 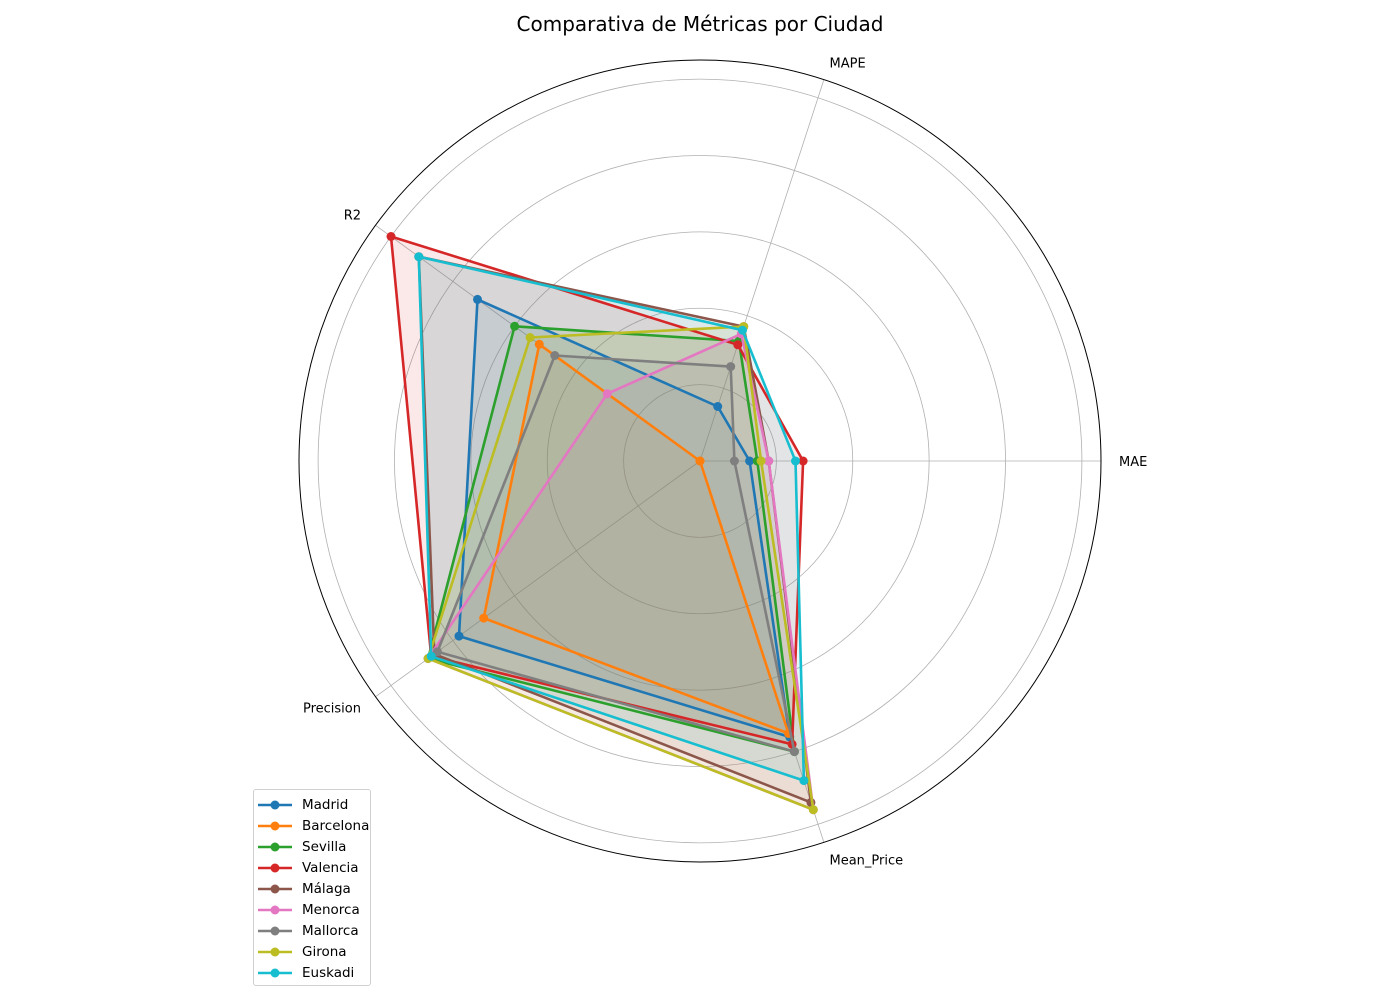 I want to click on legend-label: Sevilla, so click(x=324, y=846).